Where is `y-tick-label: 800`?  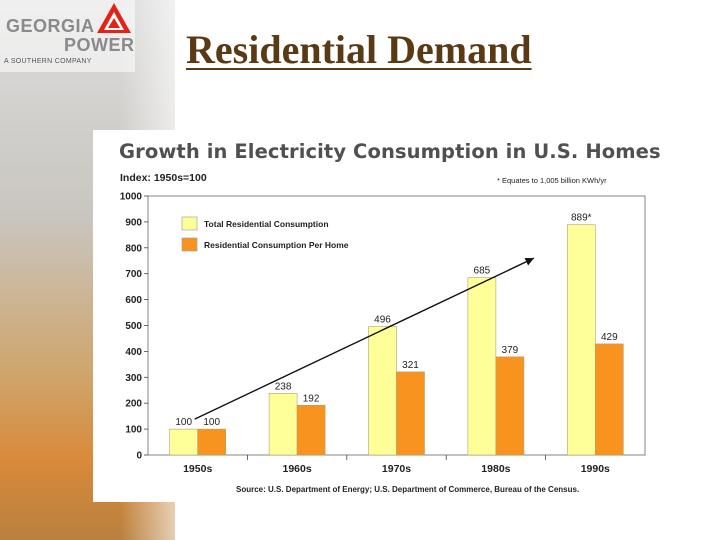 y-tick-label: 800 is located at coordinates (133, 248).